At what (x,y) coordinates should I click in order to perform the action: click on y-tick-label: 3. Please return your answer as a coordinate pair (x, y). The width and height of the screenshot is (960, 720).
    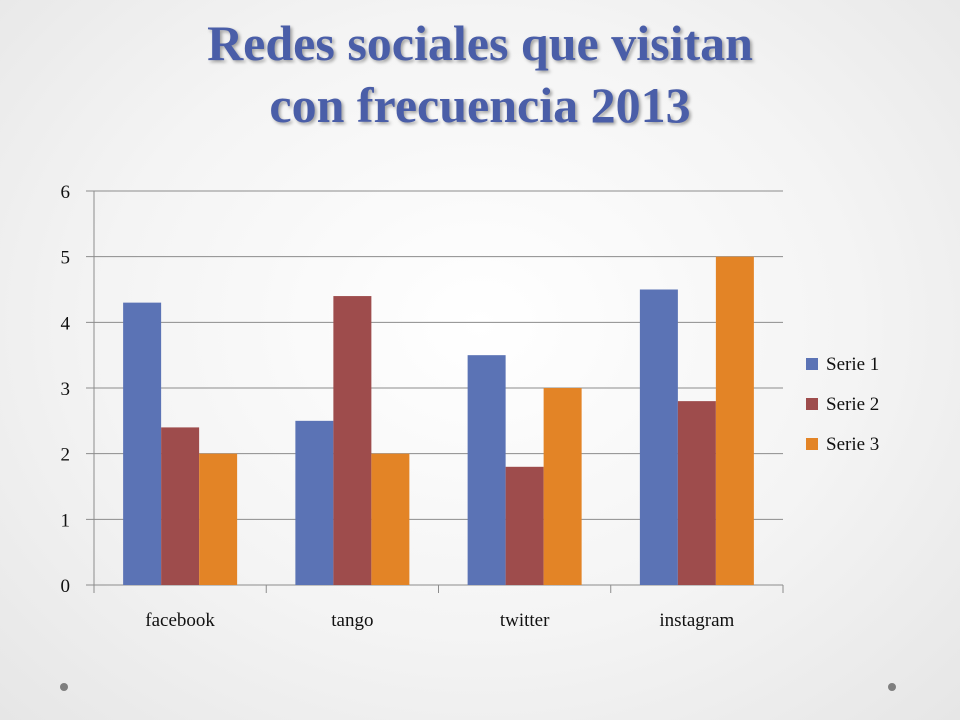
    Looking at the image, I should click on (66, 389).